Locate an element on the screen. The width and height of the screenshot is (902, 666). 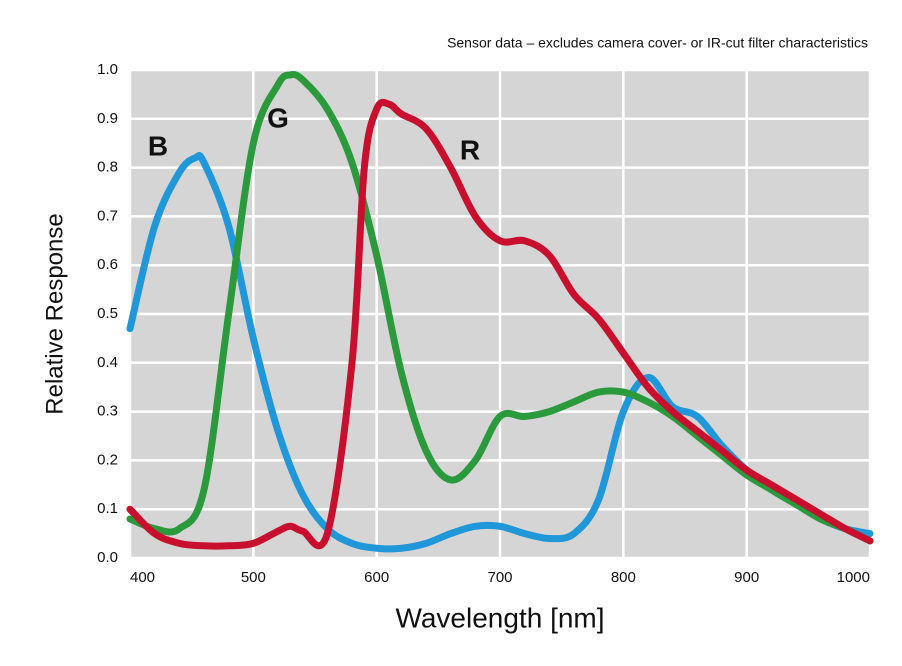
x-axis-label: Wavelength [nm] is located at coordinates (499, 617).